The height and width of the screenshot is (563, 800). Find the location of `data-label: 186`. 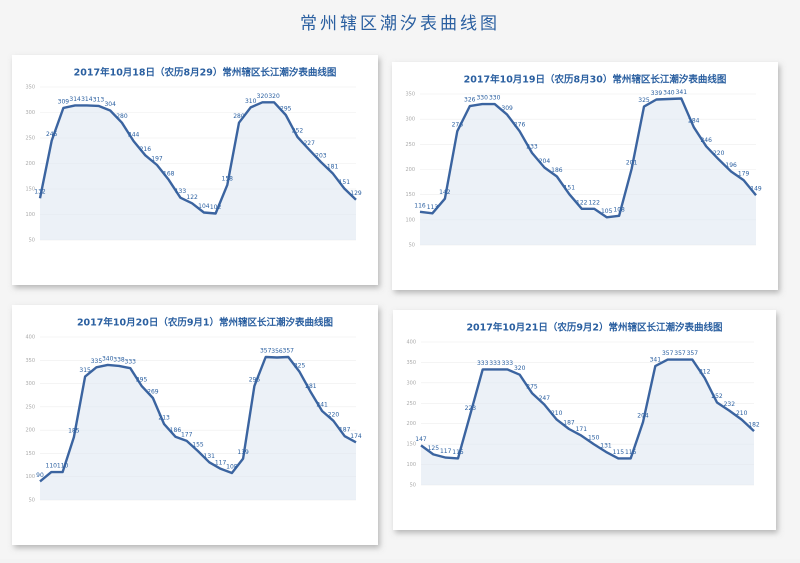

data-label: 186 is located at coordinates (176, 430).